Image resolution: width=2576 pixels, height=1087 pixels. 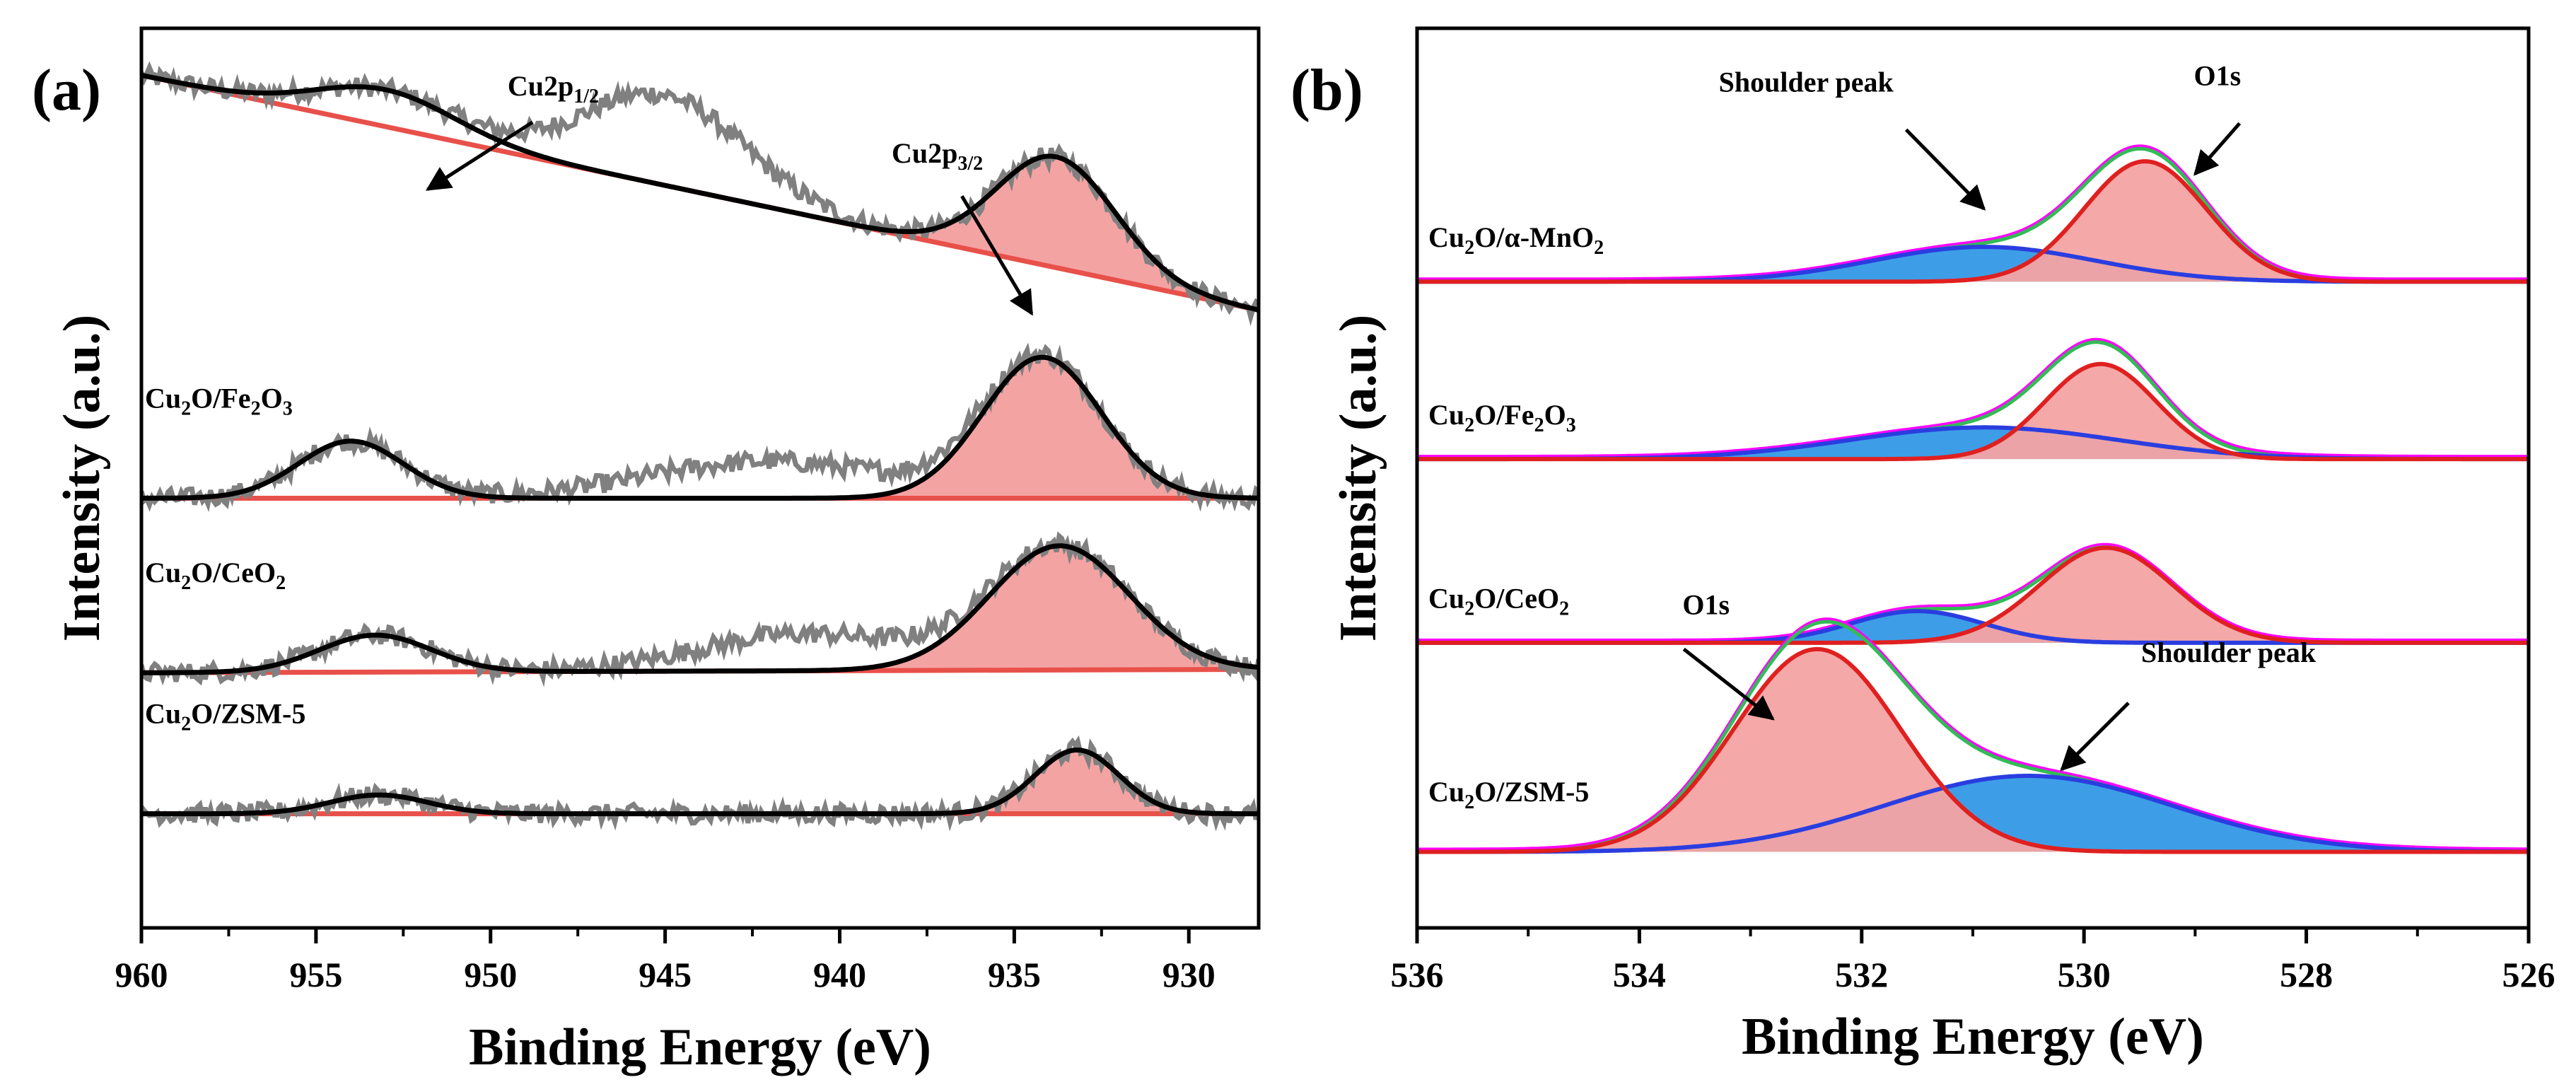 What do you see at coordinates (2217, 118) in the screenshot?
I see `annotation-1: O1s` at bounding box center [2217, 118].